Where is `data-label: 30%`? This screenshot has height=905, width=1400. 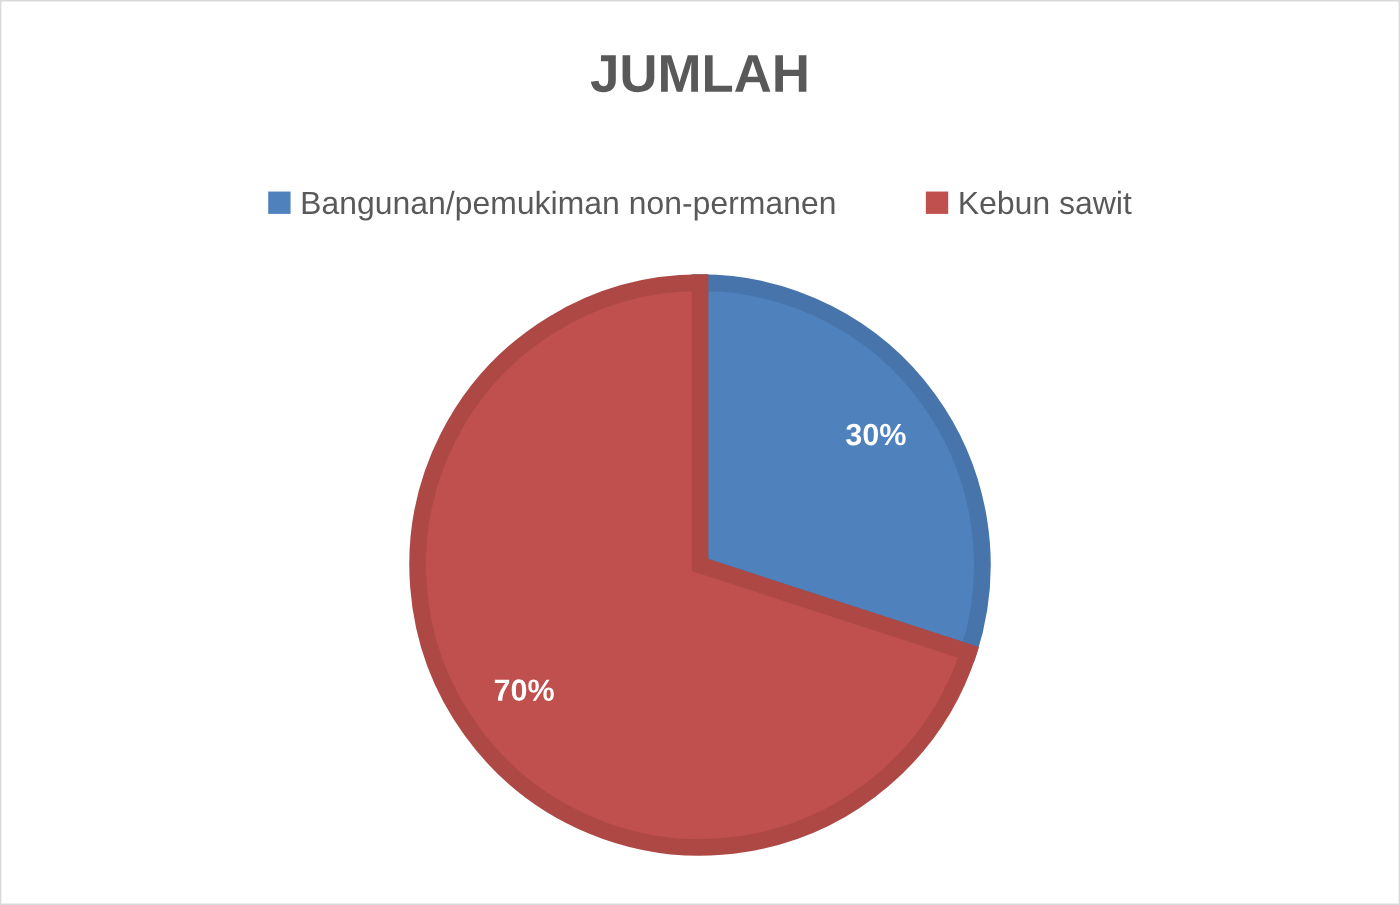
data-label: 30% is located at coordinates (876, 434).